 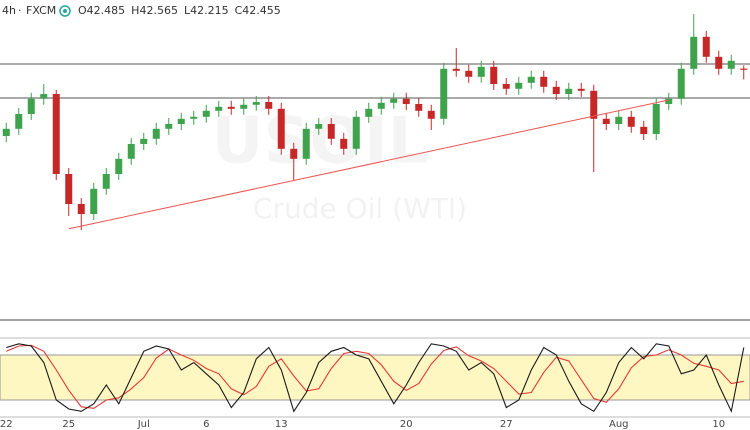 I want to click on stochastic-line, so click(x=375, y=376).